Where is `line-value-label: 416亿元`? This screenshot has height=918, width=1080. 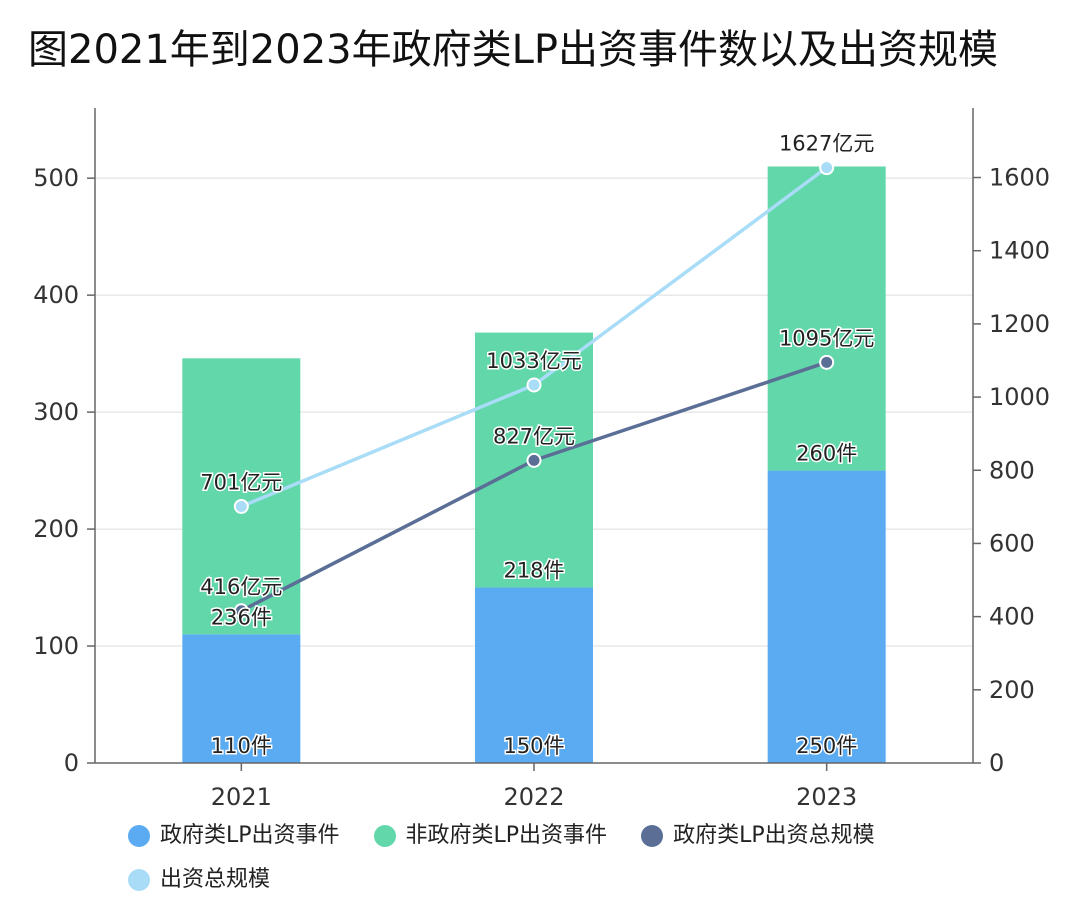 line-value-label: 416亿元 is located at coordinates (241, 587).